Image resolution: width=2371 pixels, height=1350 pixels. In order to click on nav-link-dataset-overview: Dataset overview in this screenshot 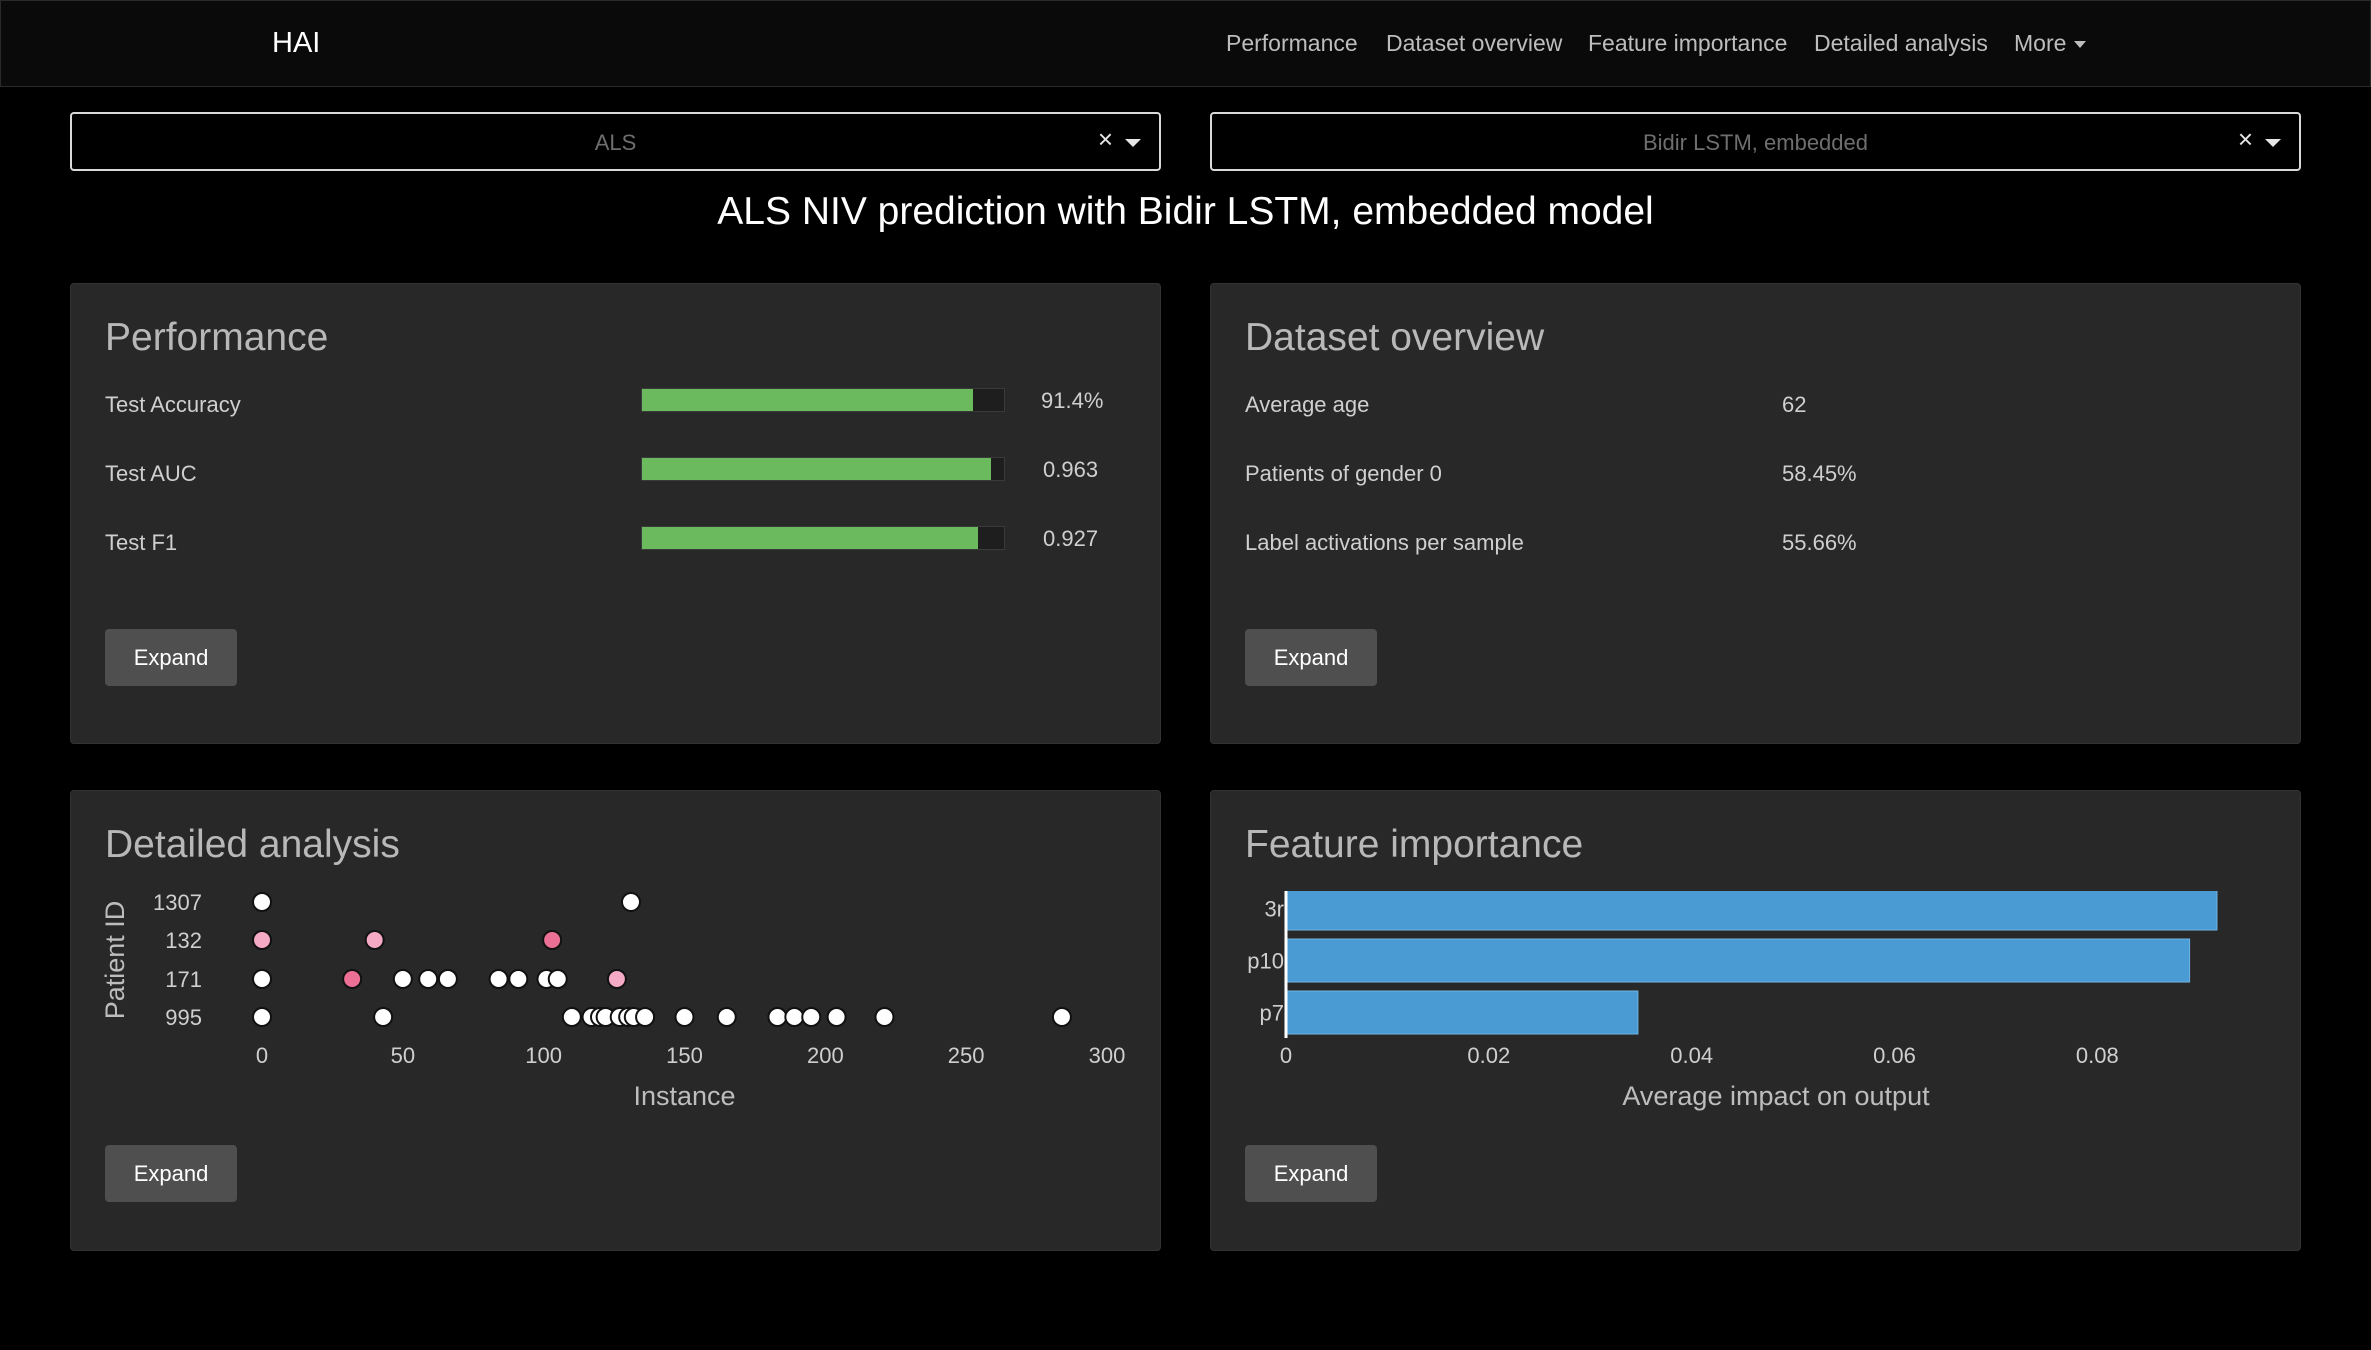, I will do `click(1474, 43)`.